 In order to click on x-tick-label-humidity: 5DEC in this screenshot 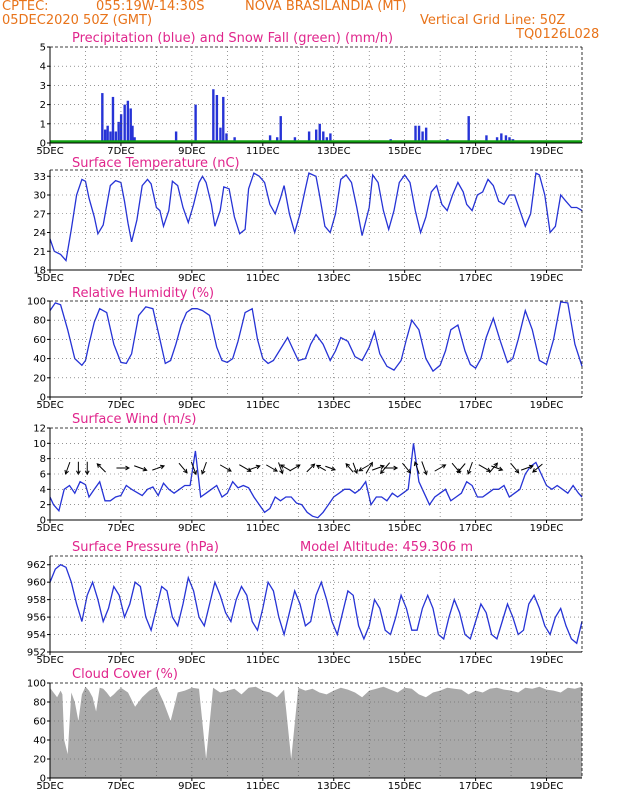, I will do `click(49, 405)`.